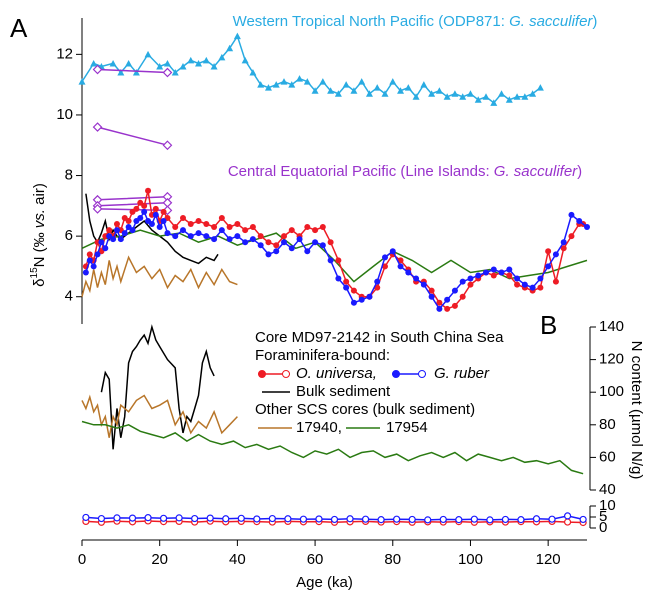 The width and height of the screenshot is (660, 593). Describe the element at coordinates (39, 196) in the screenshot. I see `y-axis-title-part: air)` at that location.